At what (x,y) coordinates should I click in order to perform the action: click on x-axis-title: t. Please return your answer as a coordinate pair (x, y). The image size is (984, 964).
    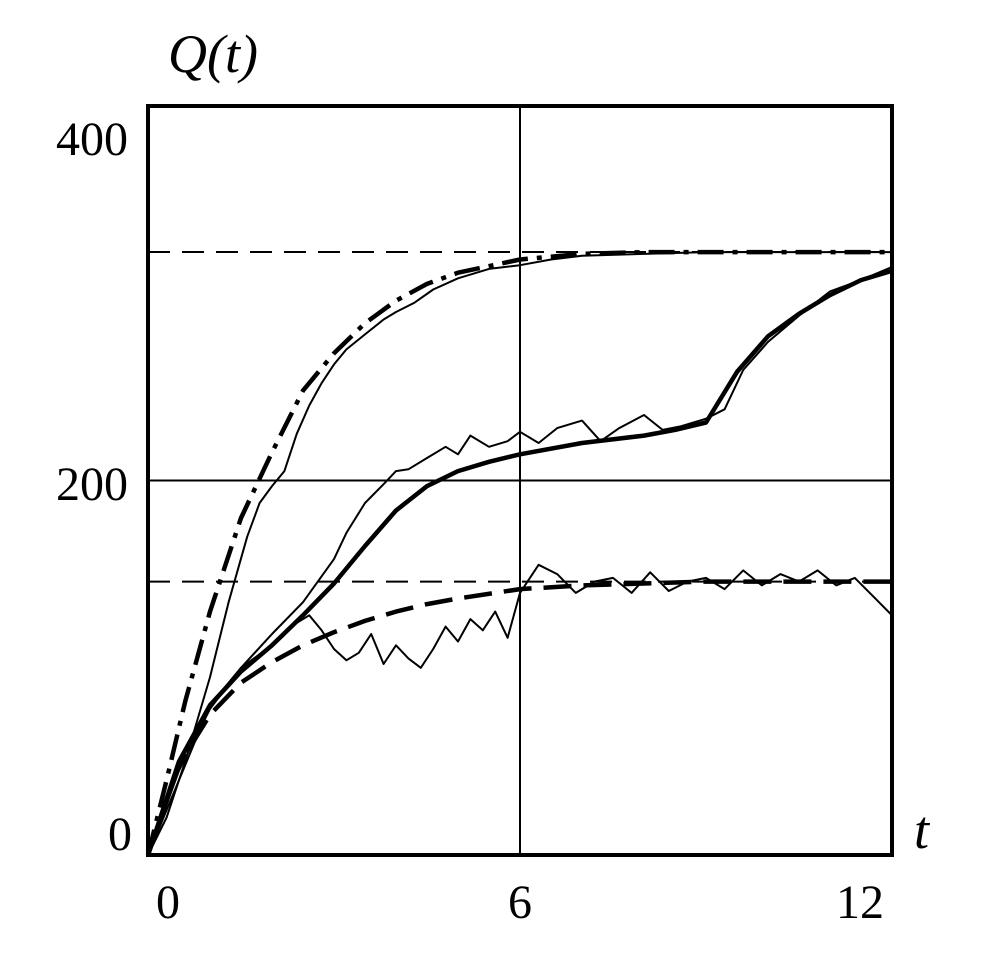
    Looking at the image, I should click on (922, 830).